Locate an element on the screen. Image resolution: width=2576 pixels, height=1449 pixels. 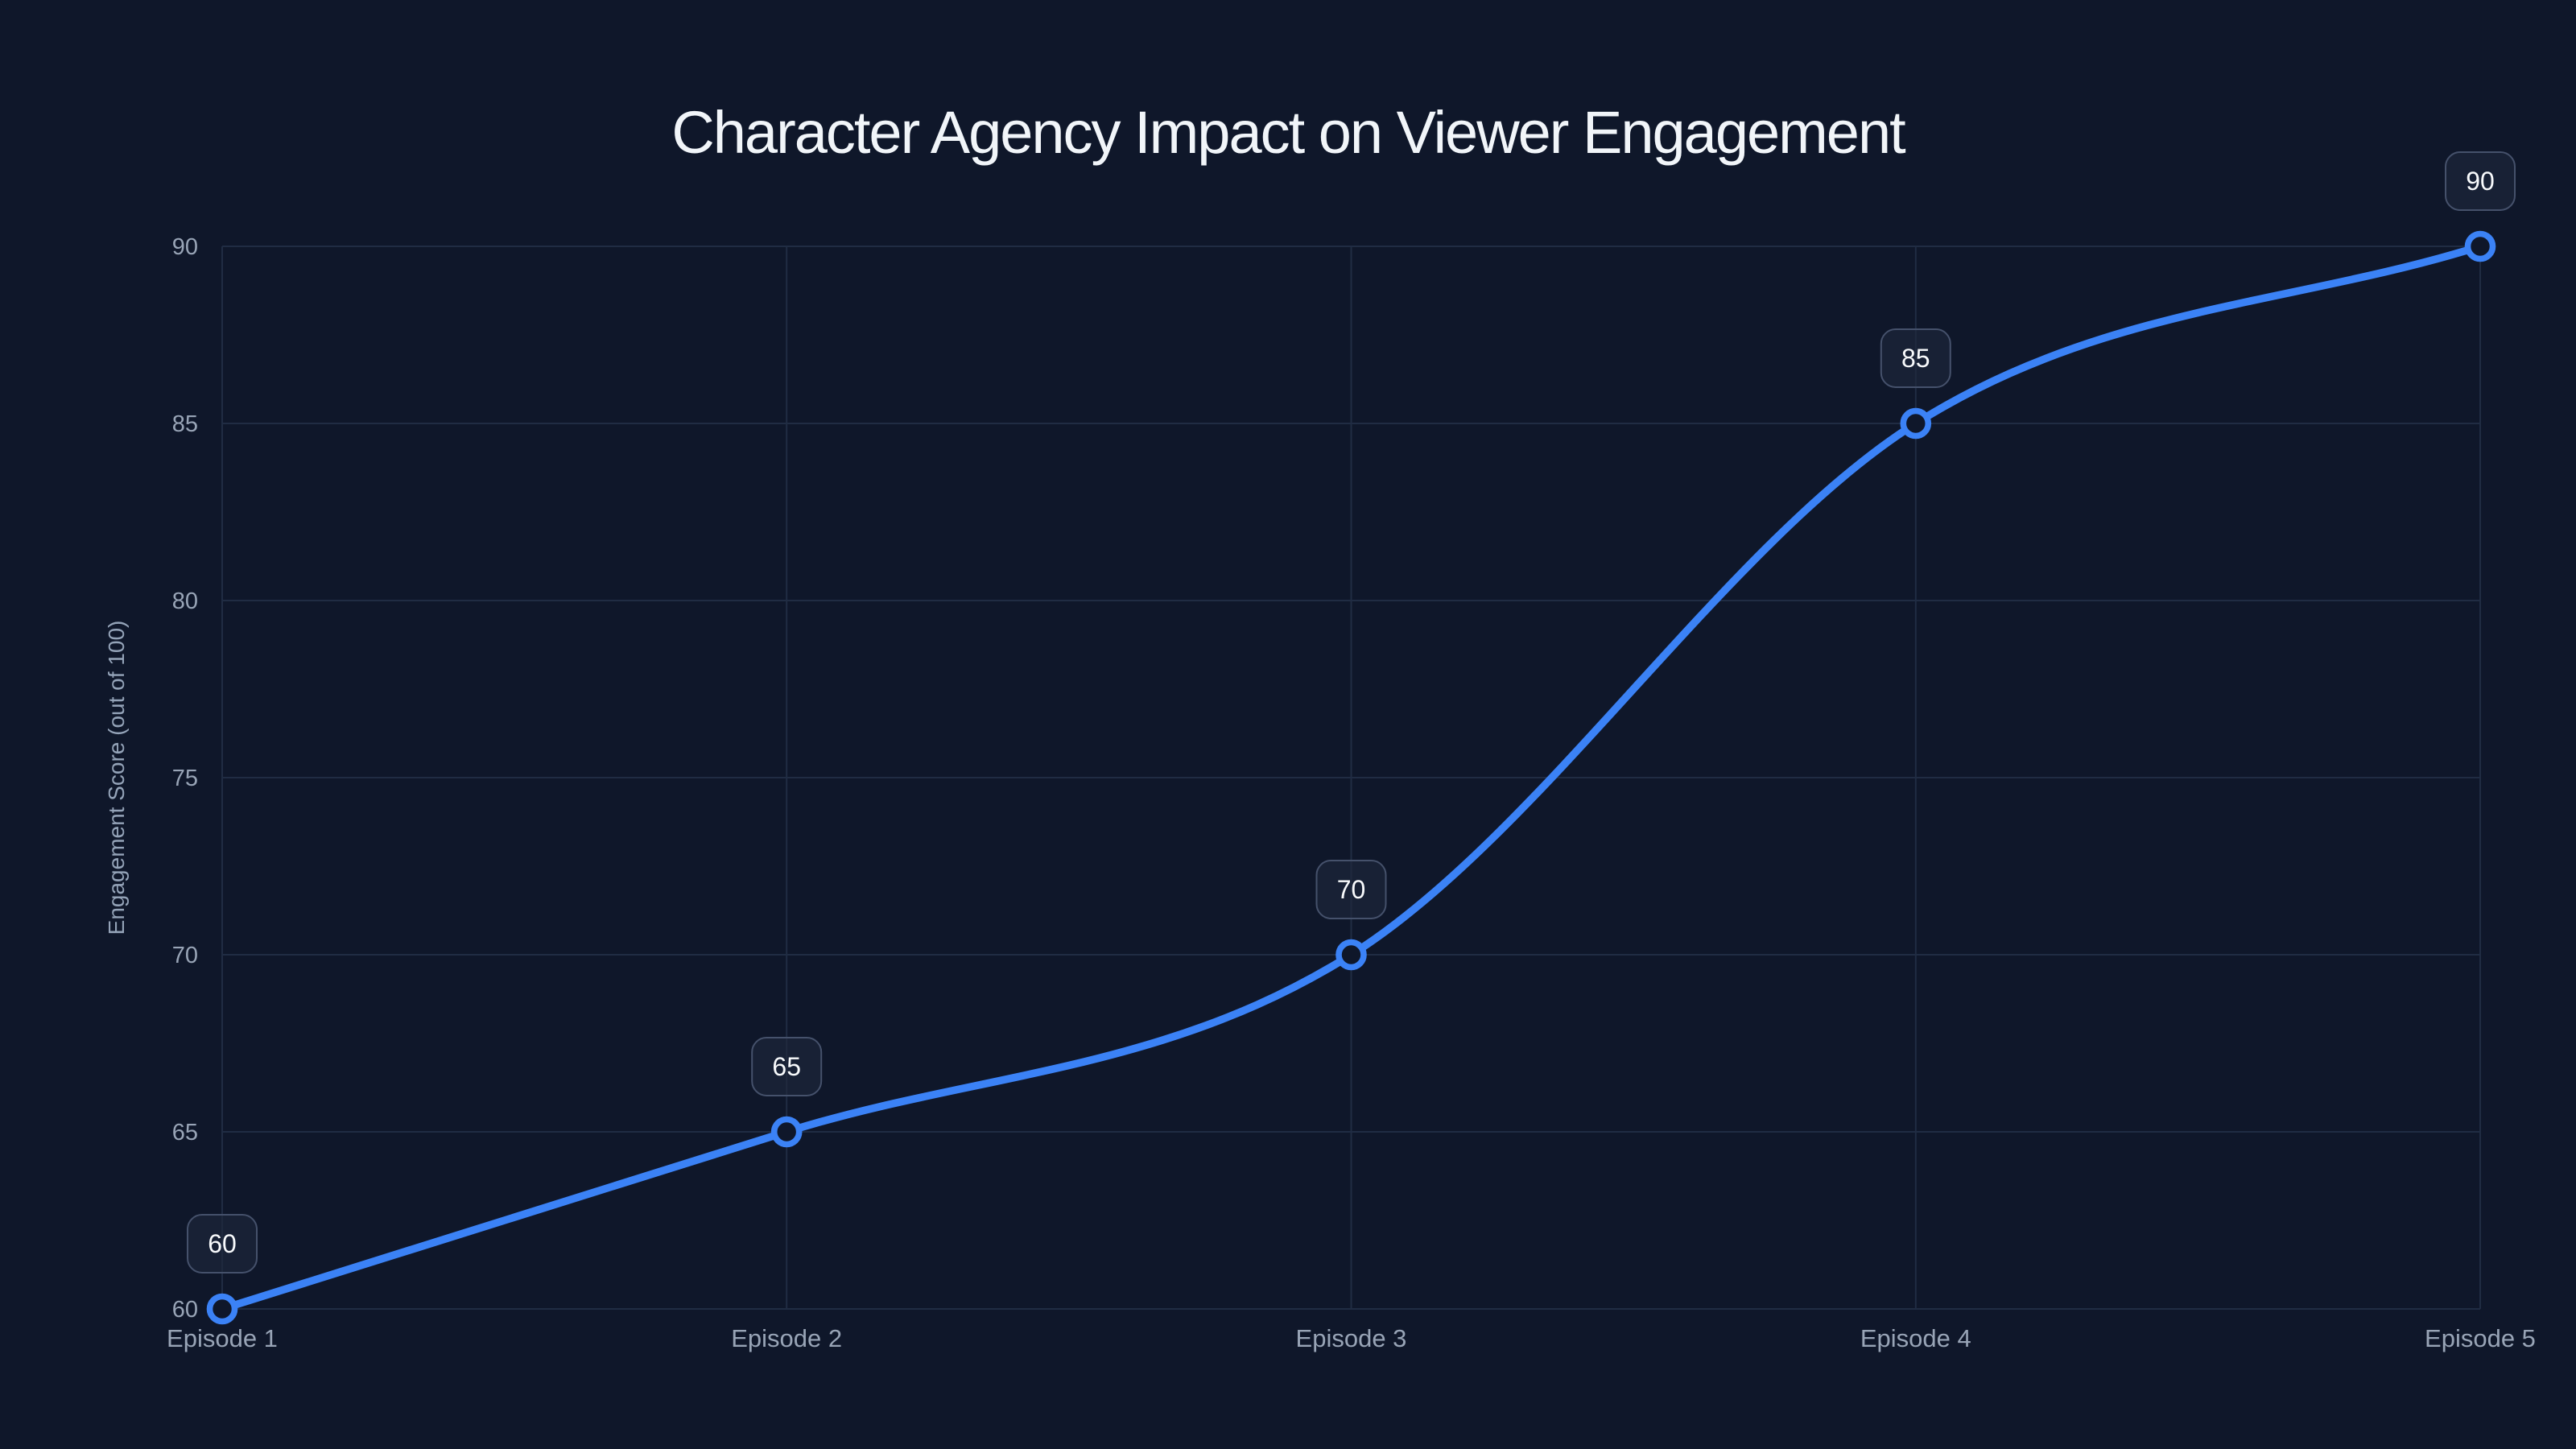
svg-text: 75 is located at coordinates (185, 778).